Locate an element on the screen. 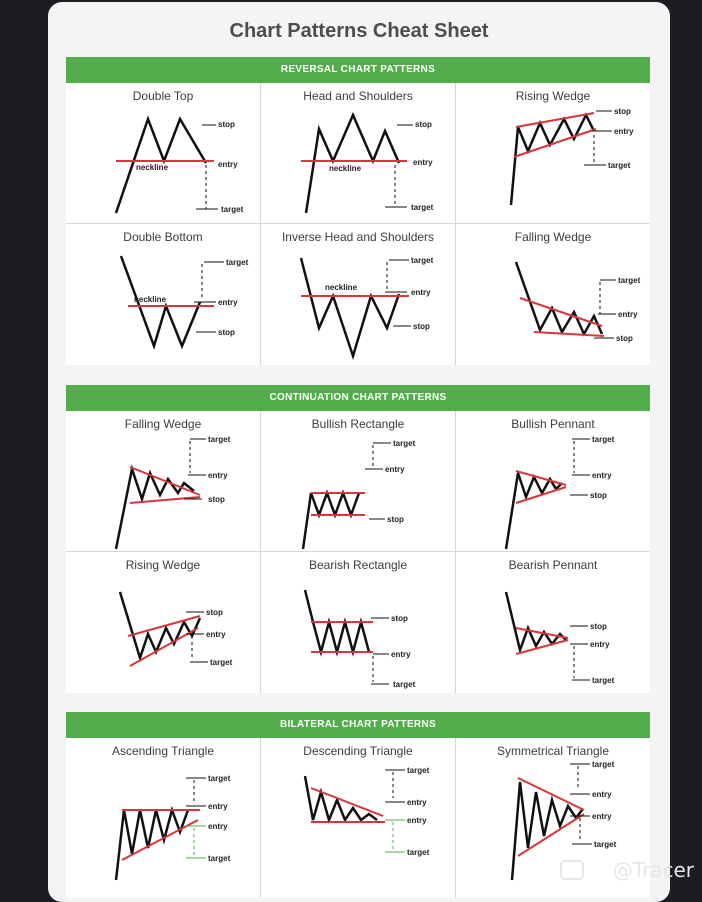 The height and width of the screenshot is (902, 702). section-header: BILATERAL CHART PATTERNS is located at coordinates (358, 725).